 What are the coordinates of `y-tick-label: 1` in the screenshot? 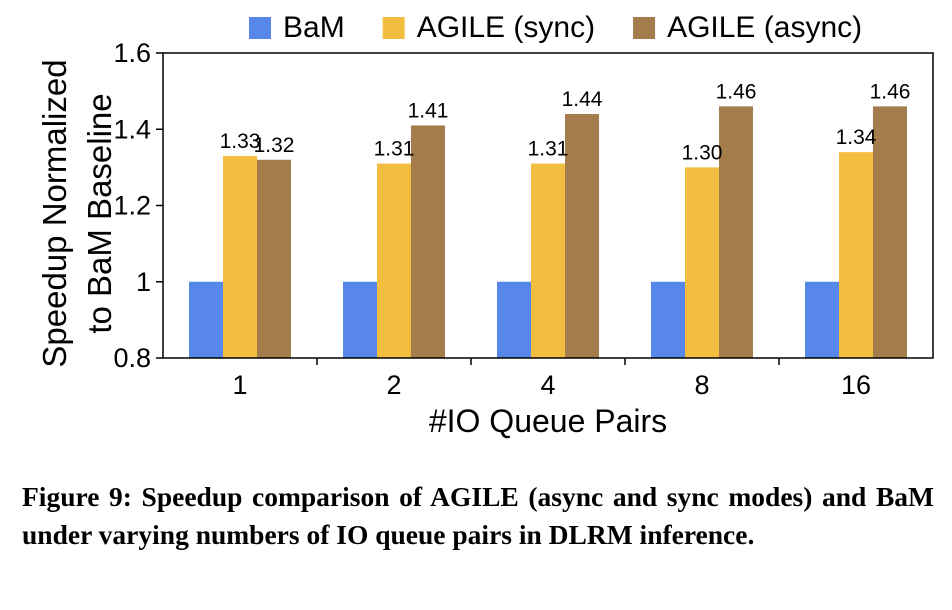 It's located at (143, 282).